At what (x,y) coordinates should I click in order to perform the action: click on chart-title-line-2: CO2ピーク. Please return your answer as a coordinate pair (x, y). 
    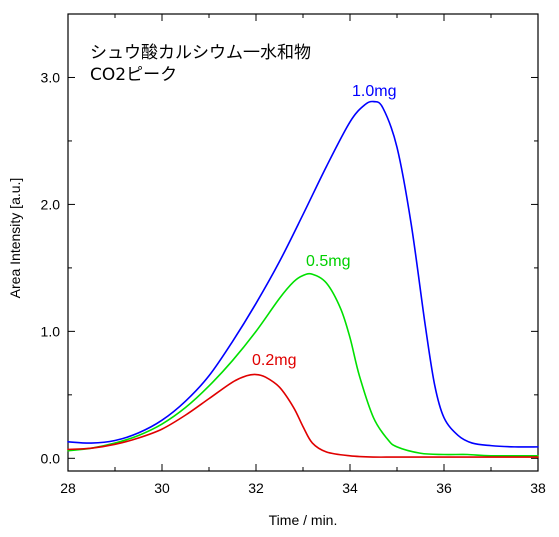
    Looking at the image, I should click on (133, 75).